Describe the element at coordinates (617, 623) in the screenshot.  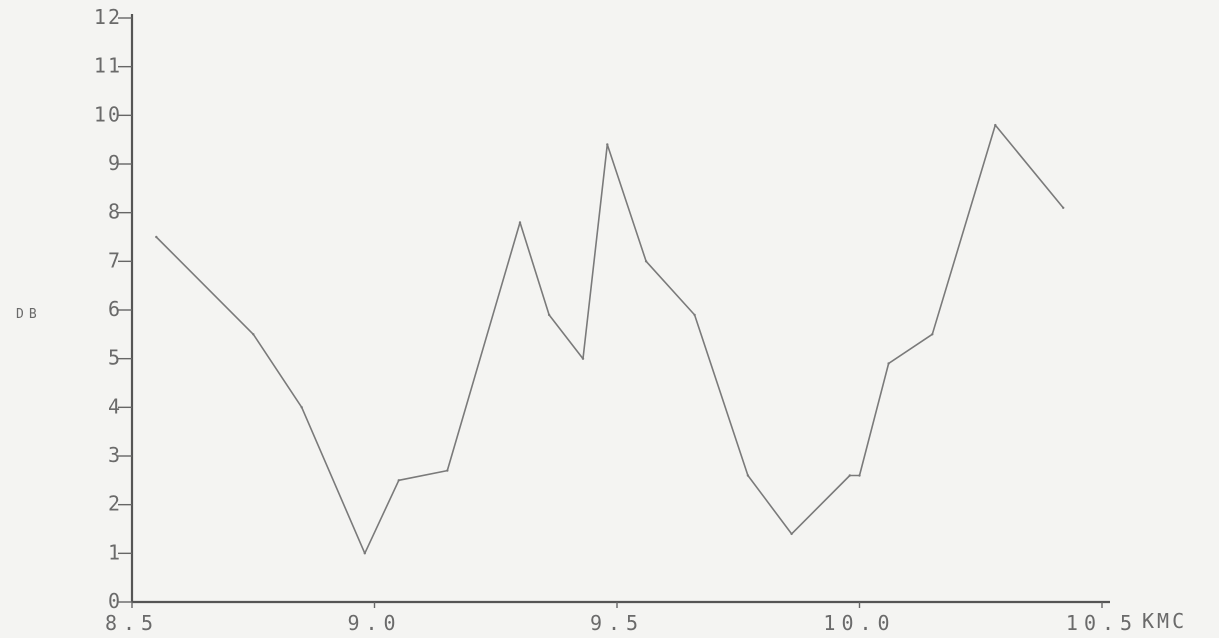
I see `x-tick-label: 9.5` at that location.